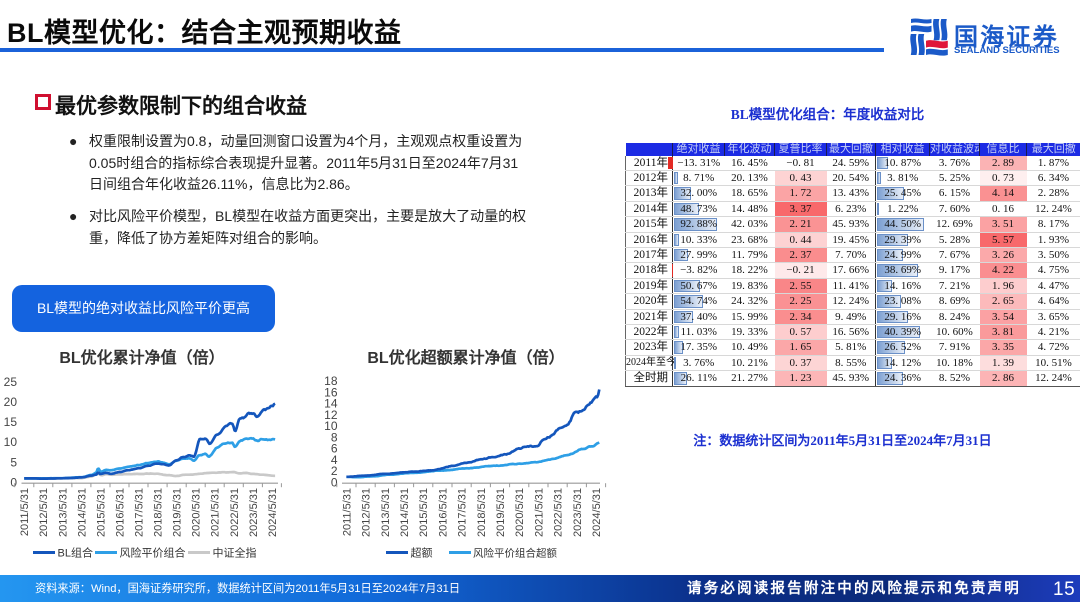  What do you see at coordinates (11, 402) in the screenshot?
I see `svg-text: 20` at bounding box center [11, 402].